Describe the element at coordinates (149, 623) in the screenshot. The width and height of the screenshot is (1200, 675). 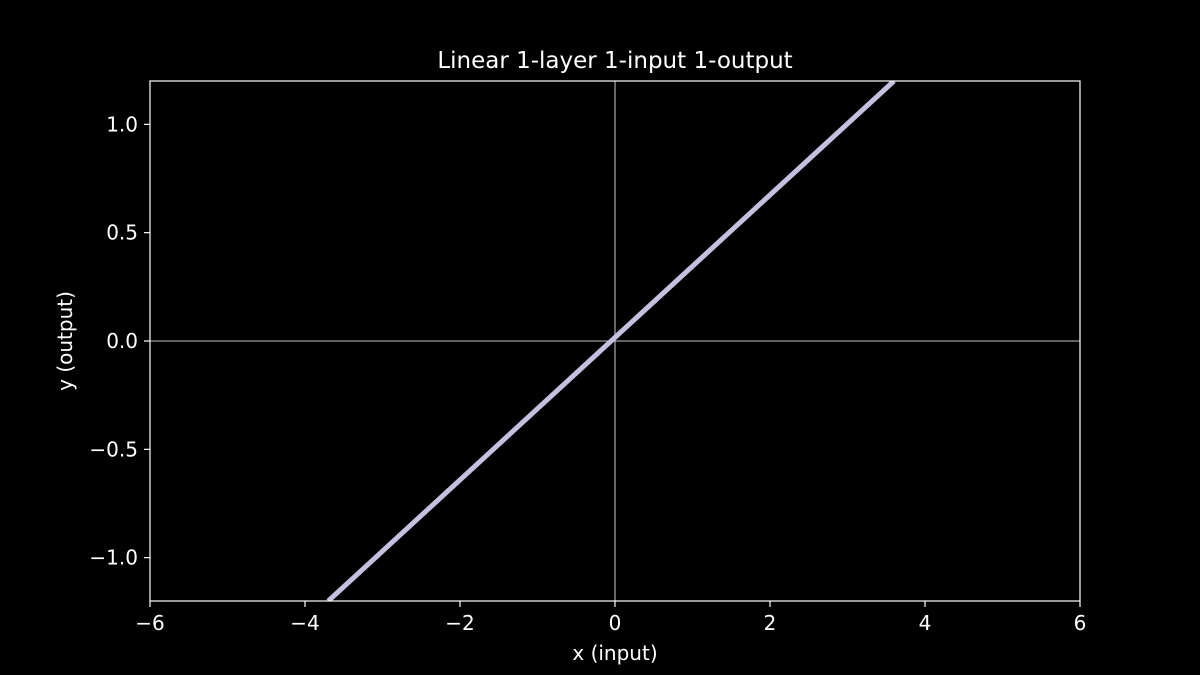
I see `x-tick-label: −6` at that location.